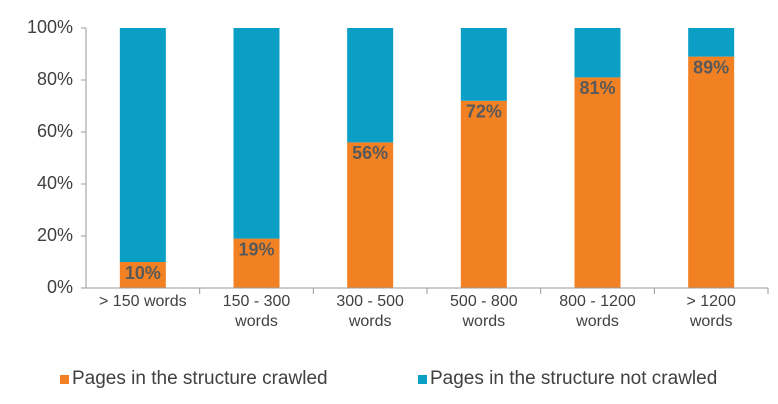 The image size is (778, 404). What do you see at coordinates (55, 131) in the screenshot?
I see `y-tick-label: 60%` at bounding box center [55, 131].